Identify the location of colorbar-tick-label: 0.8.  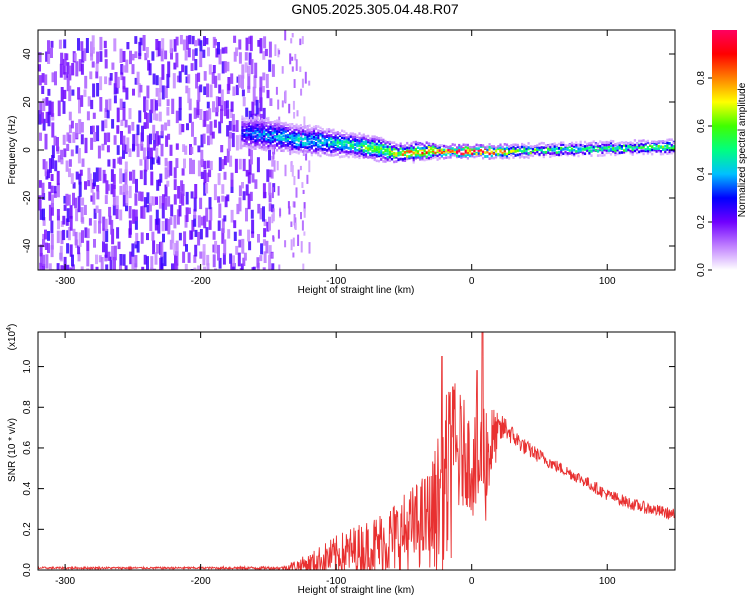
(701, 78).